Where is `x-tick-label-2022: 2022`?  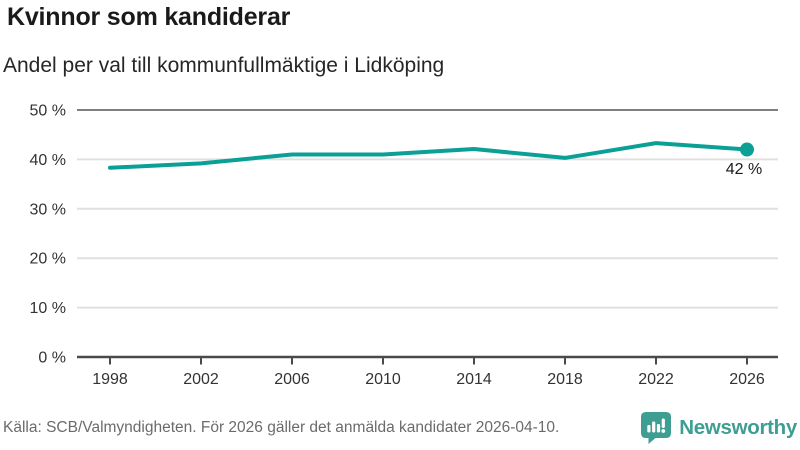 x-tick-label-2022: 2022 is located at coordinates (656, 379).